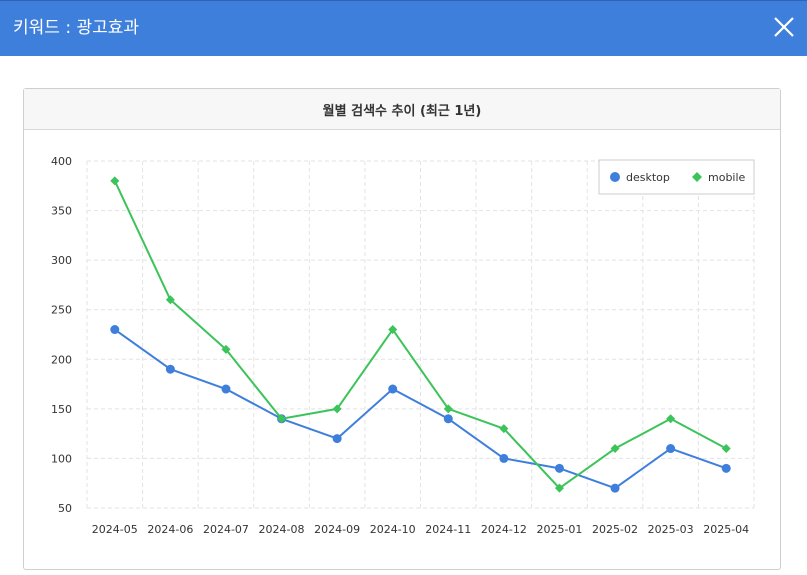 The image size is (807, 575). What do you see at coordinates (61, 161) in the screenshot?
I see `y-tick-label: 400` at bounding box center [61, 161].